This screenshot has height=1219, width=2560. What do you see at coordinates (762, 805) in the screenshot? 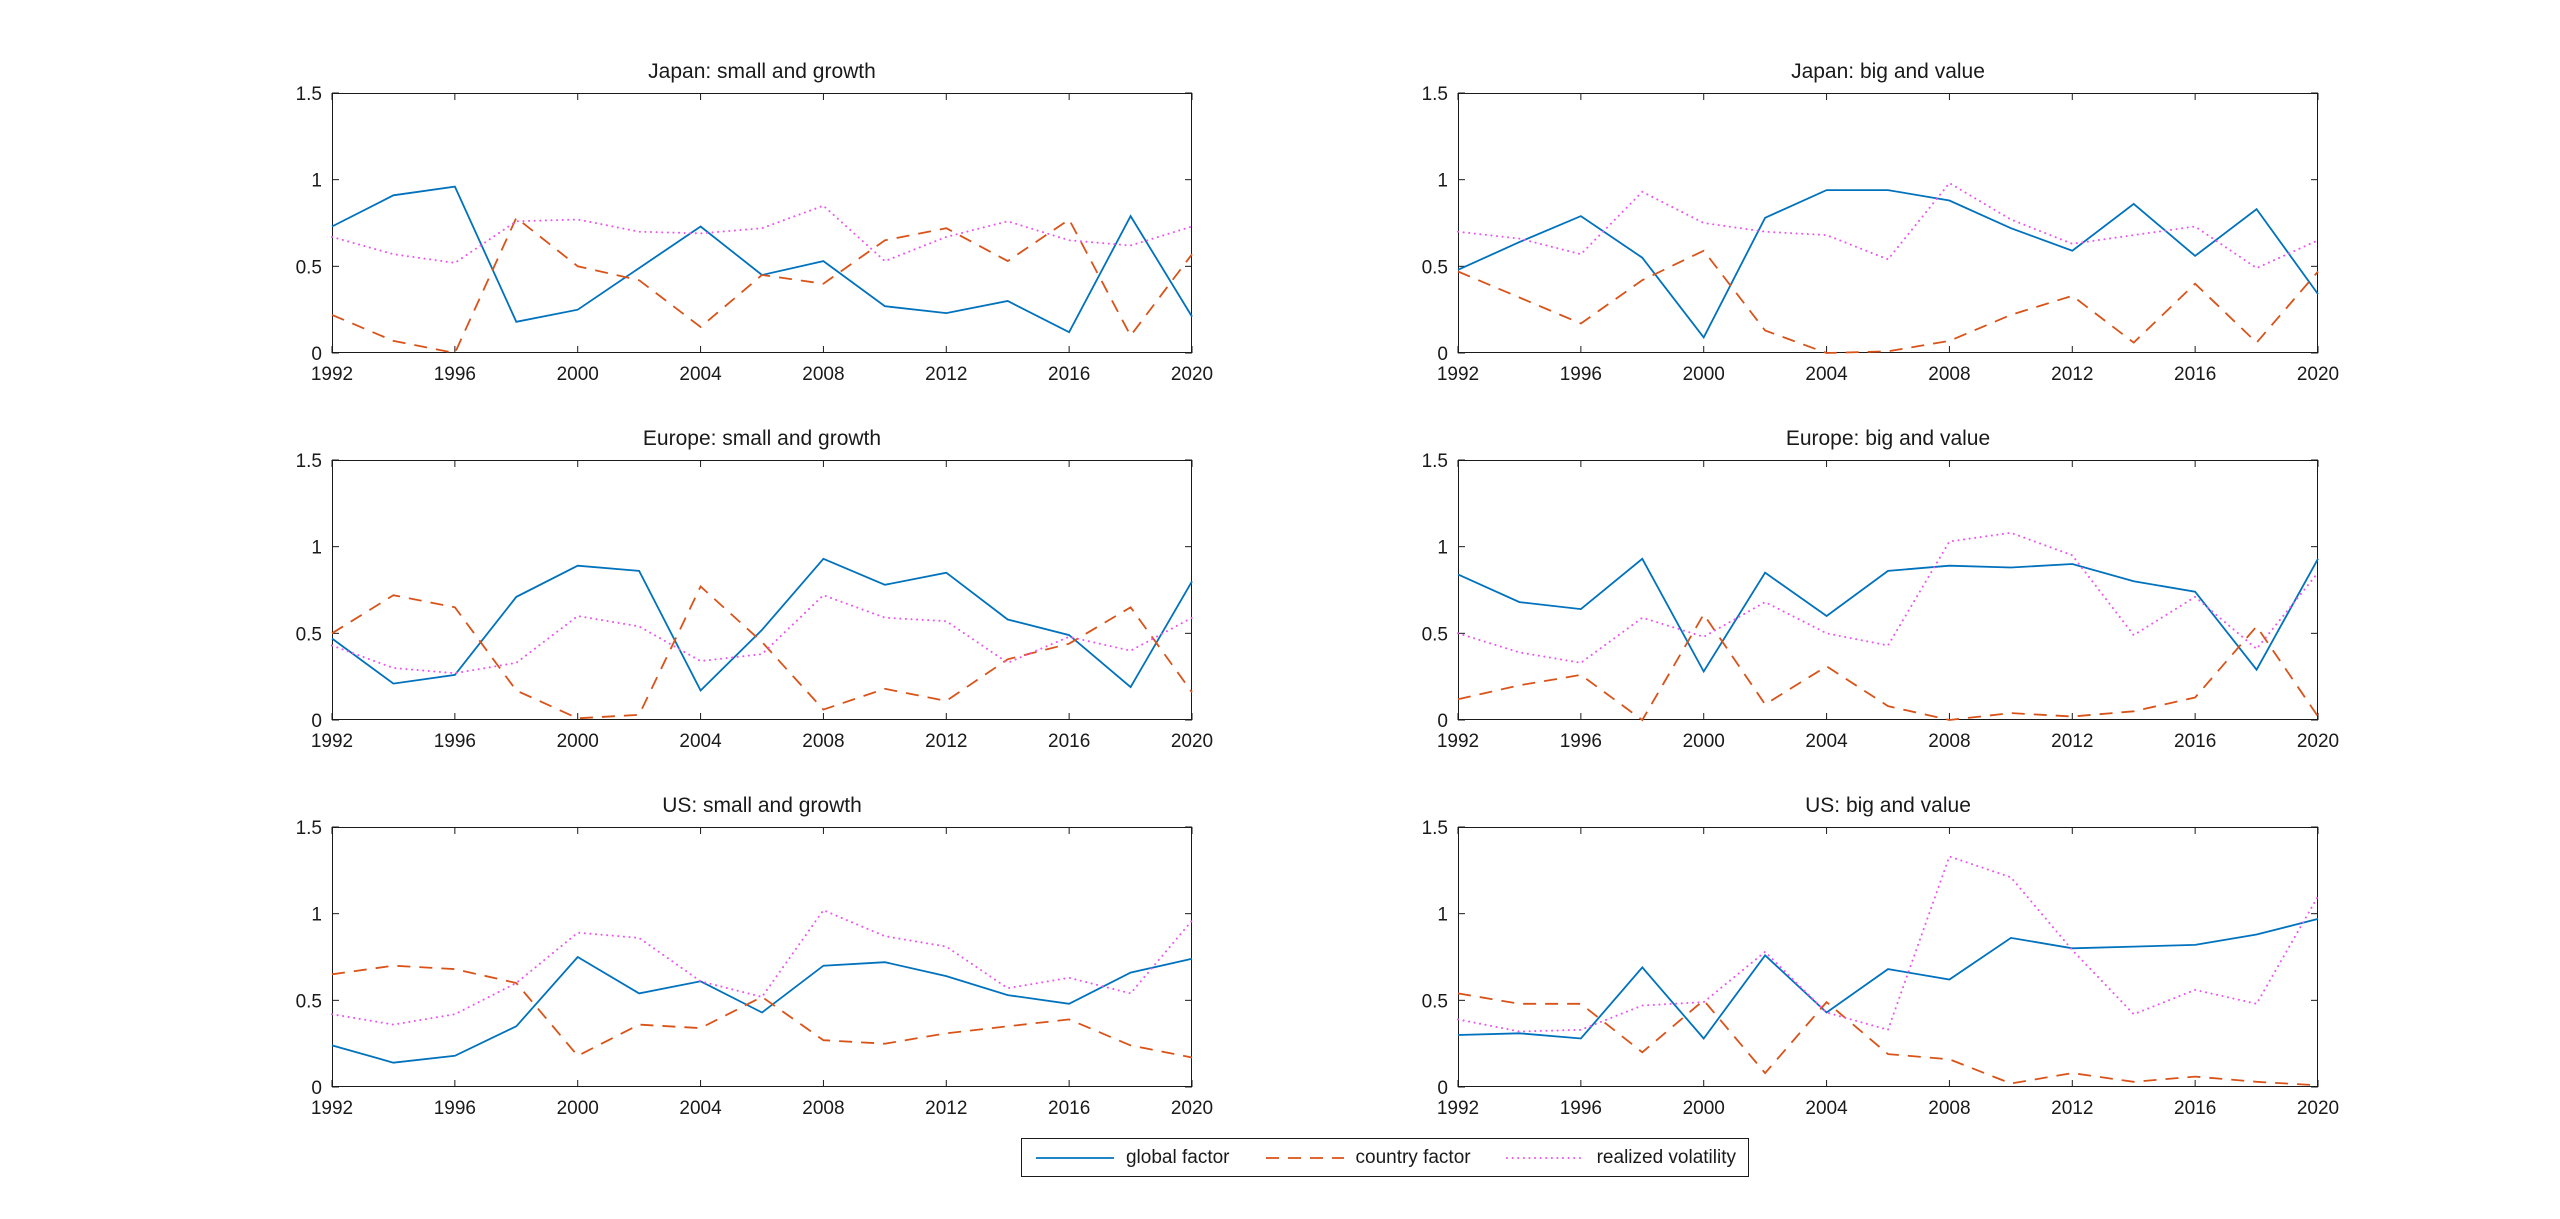
I see `panel-title: US: small and growth` at bounding box center [762, 805].